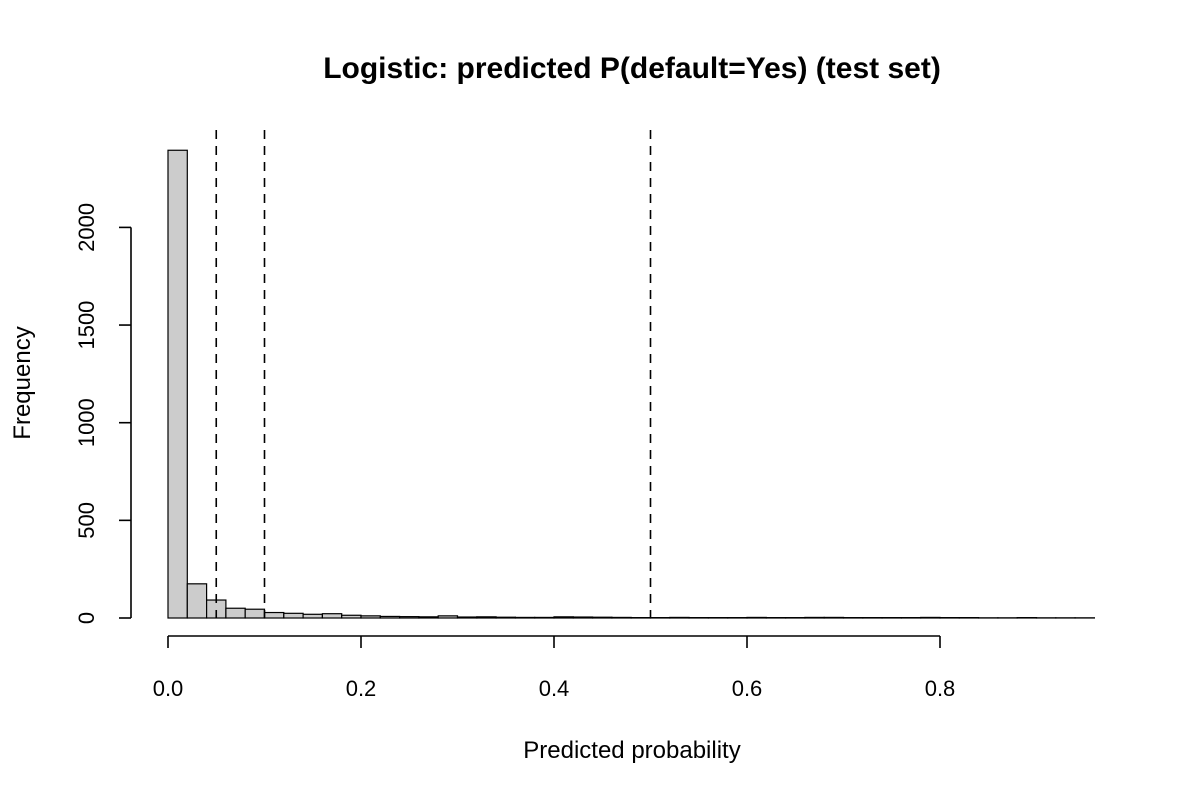 This screenshot has height=800, width=1200. Describe the element at coordinates (103, 413) in the screenshot. I see `y-axis: 0 500 1000 1500 2000` at that location.